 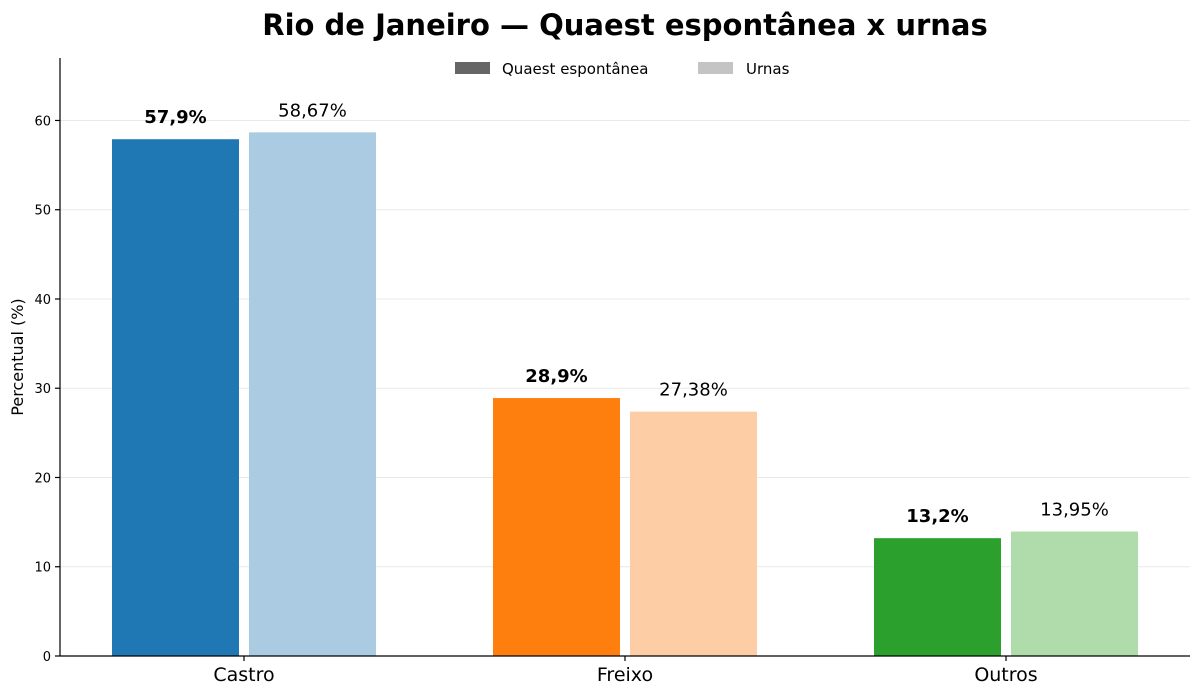 What do you see at coordinates (937, 516) in the screenshot?
I see `data-label: 13,2%` at bounding box center [937, 516].